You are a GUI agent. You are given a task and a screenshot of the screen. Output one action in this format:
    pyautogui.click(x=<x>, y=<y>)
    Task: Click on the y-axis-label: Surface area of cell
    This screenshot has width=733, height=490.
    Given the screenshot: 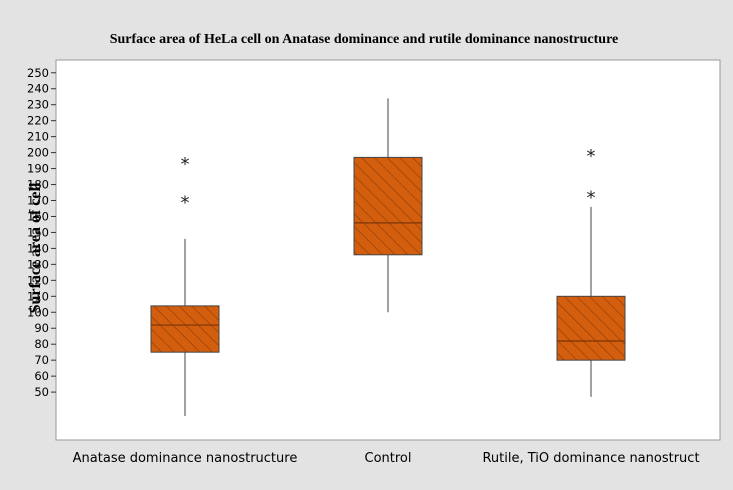 What is the action you would take?
    pyautogui.click(x=35, y=247)
    